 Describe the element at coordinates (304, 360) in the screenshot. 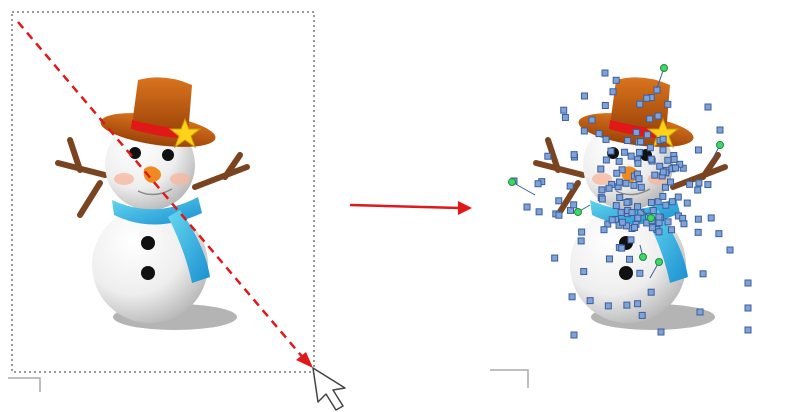

I see `drag-arrowhead` at that location.